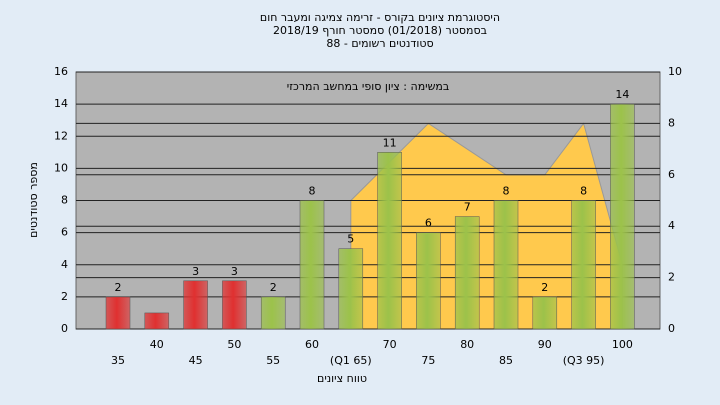 This screenshot has height=405, width=720. I want to click on x-tick-label: 90, so click(545, 344).